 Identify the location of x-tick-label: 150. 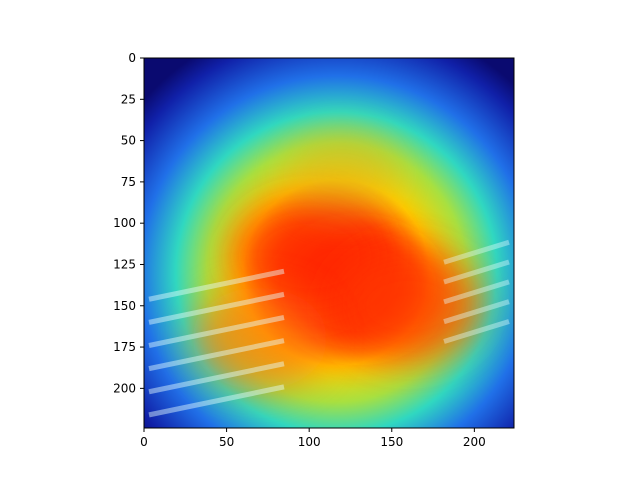
(391, 442).